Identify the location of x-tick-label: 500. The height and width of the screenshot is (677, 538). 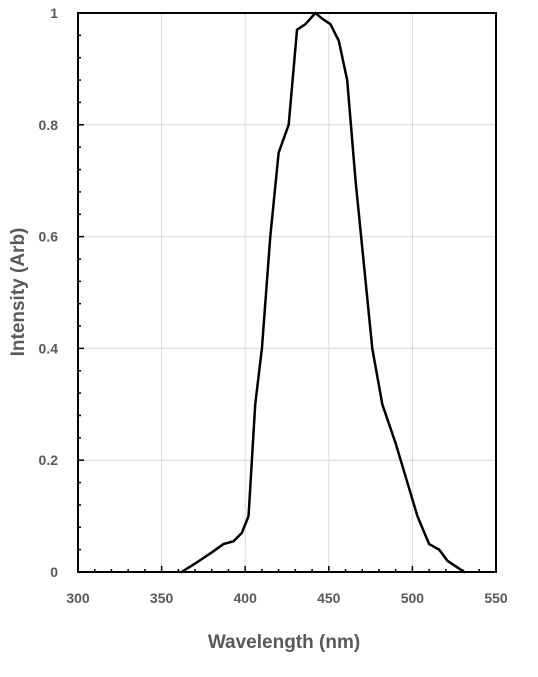
(413, 598).